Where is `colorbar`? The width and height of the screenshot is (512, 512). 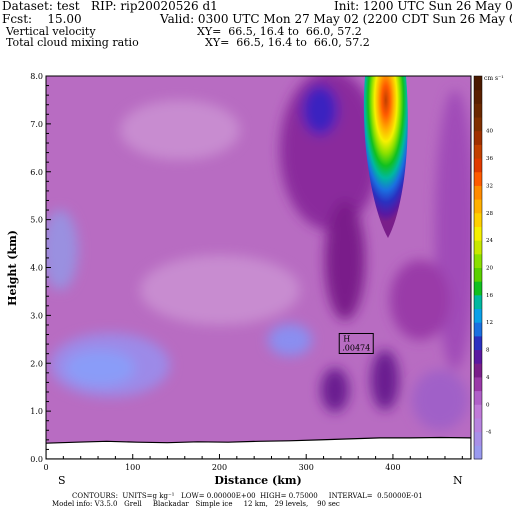 colorbar is located at coordinates (478, 267).